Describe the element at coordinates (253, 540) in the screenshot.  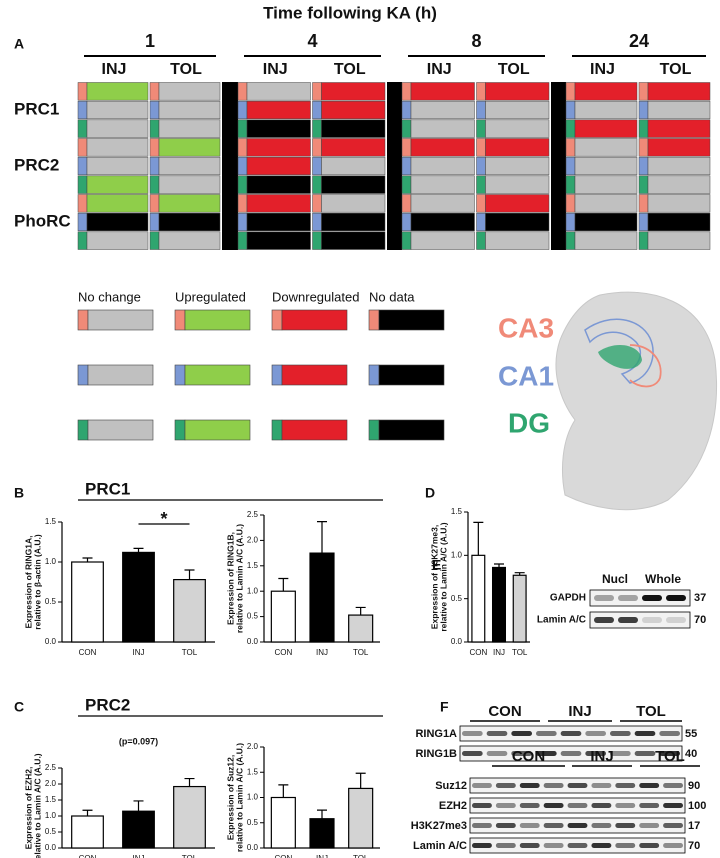
I see `y-tick-label: 2.0` at that location.